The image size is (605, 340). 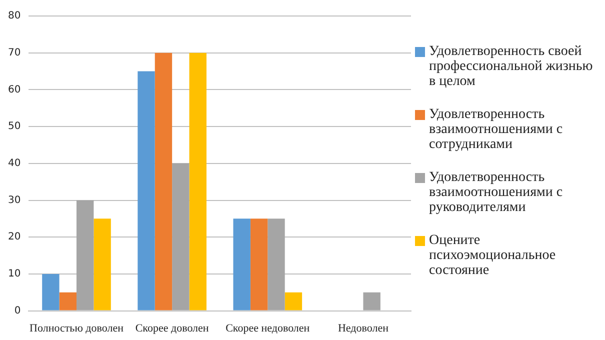 I want to click on y-tick-label: 20, so click(x=14, y=237).